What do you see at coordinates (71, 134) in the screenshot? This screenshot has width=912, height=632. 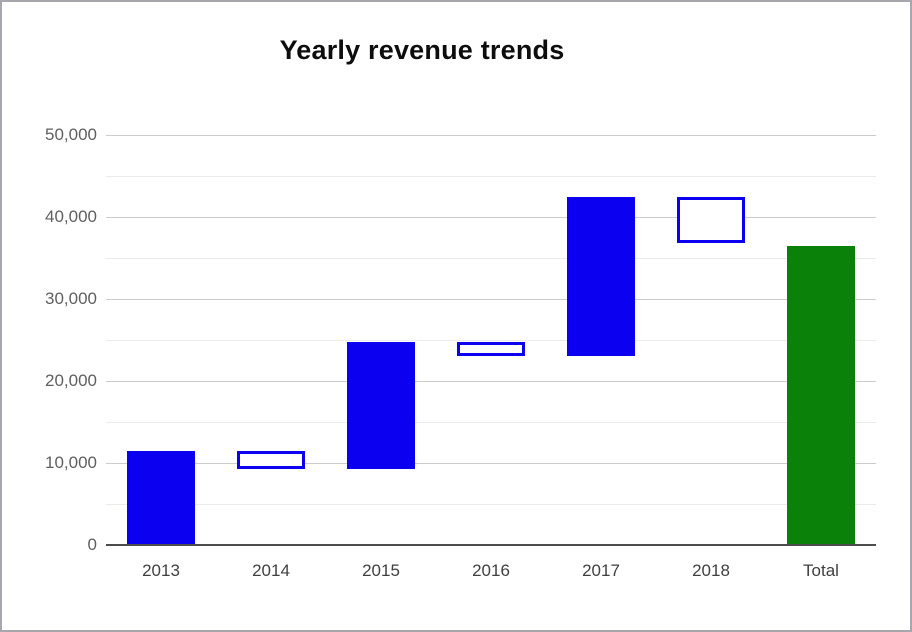 I see `y-axis-tick-label: 50,000` at bounding box center [71, 134].